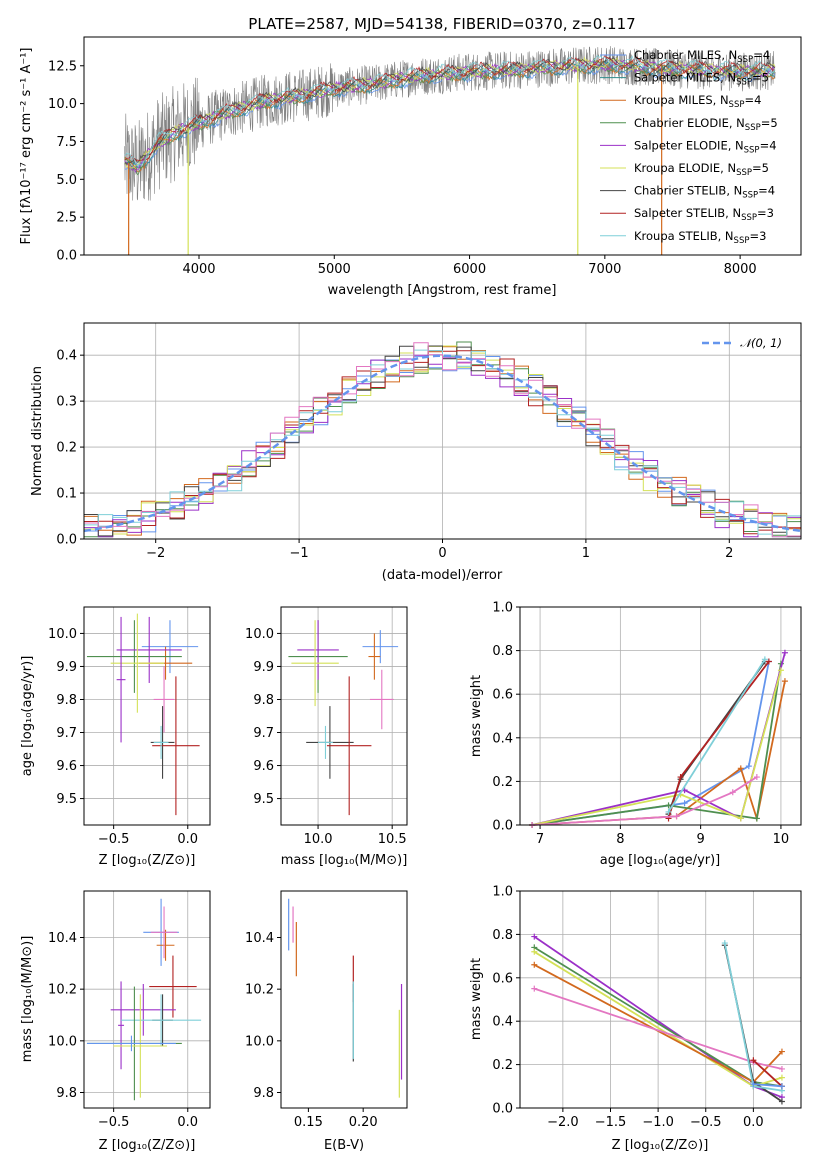  Describe the element at coordinates (740, 269) in the screenshot. I see `p1-xtick-label: 8000` at that location.